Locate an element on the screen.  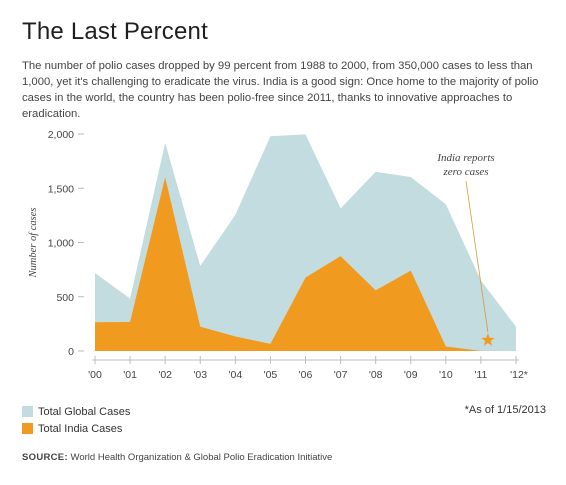
x-tick-label: '06 is located at coordinates (306, 375).